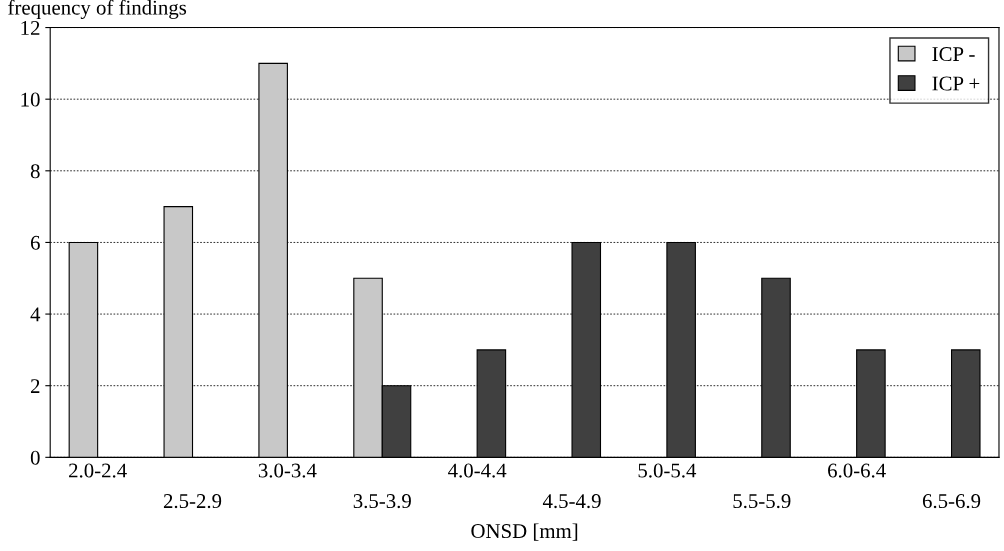 This screenshot has width=1004, height=551. What do you see at coordinates (477, 470) in the screenshot?
I see `x-tick-label: 4.0-4.4` at bounding box center [477, 470].